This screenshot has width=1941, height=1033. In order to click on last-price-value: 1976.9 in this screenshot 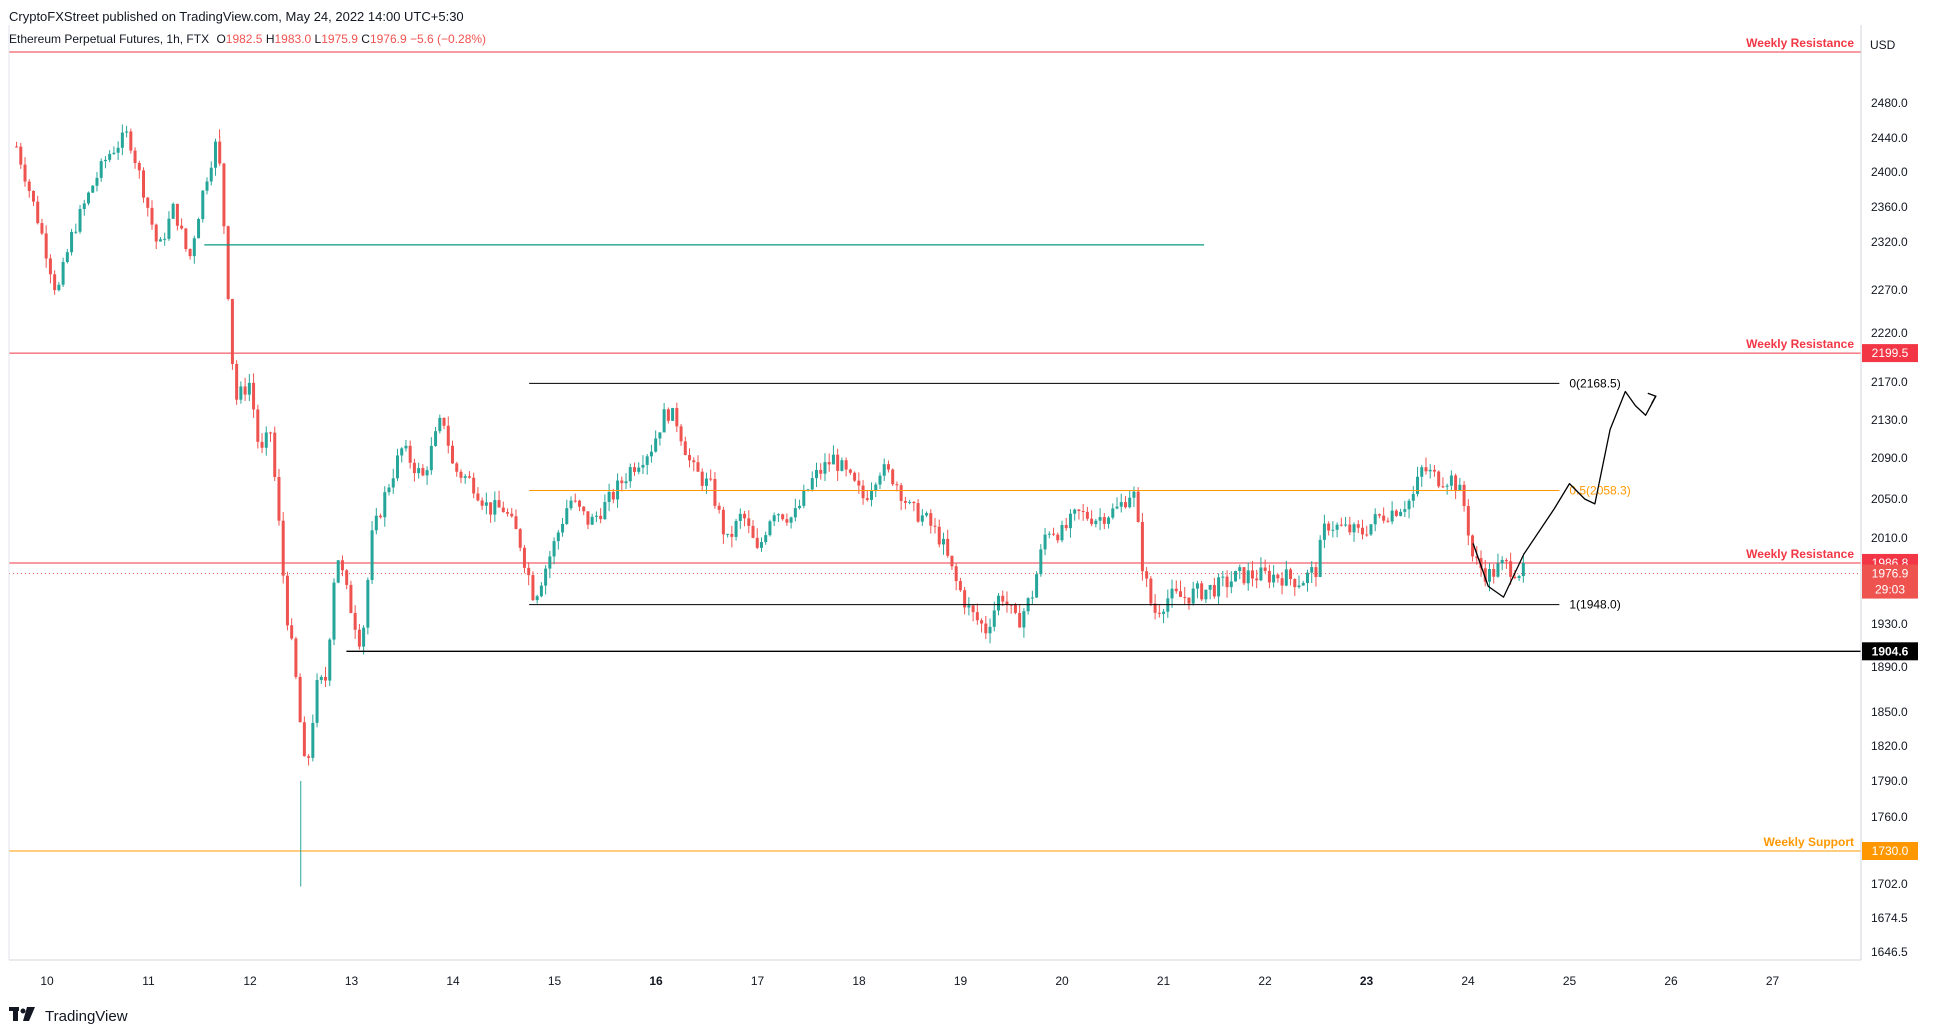, I will do `click(1890, 574)`.